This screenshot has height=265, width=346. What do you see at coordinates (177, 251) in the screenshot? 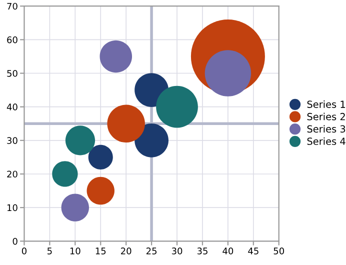
I see `x-tick-label: 30` at bounding box center [177, 251].